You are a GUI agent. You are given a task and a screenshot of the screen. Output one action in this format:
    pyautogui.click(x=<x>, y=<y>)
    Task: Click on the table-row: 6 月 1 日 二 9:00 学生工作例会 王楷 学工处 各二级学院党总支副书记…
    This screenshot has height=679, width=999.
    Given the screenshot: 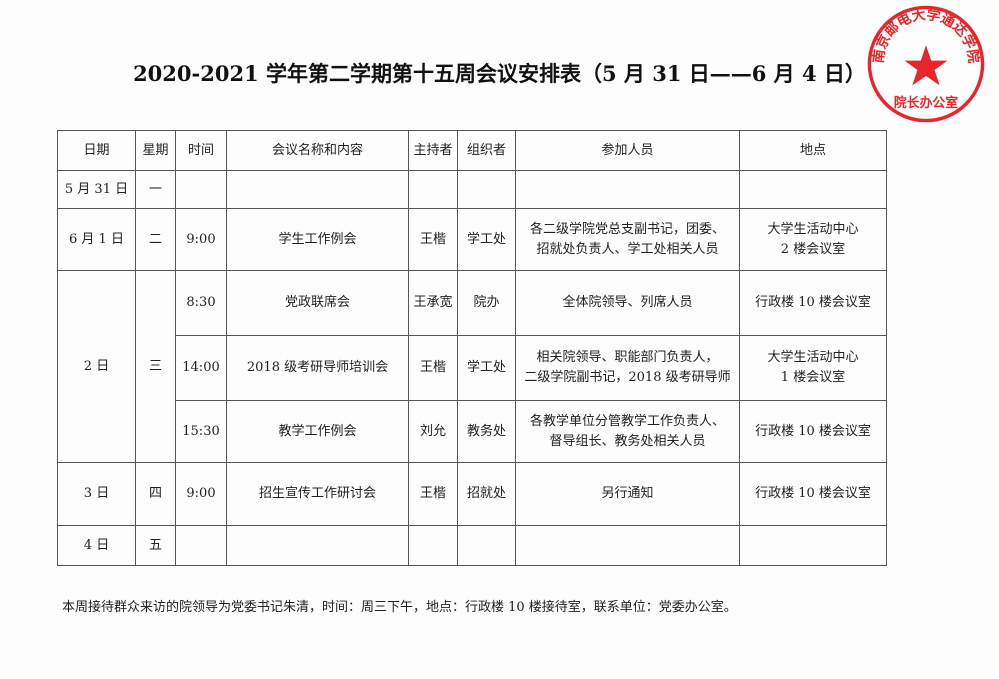 What is the action you would take?
    pyautogui.click(x=472, y=239)
    